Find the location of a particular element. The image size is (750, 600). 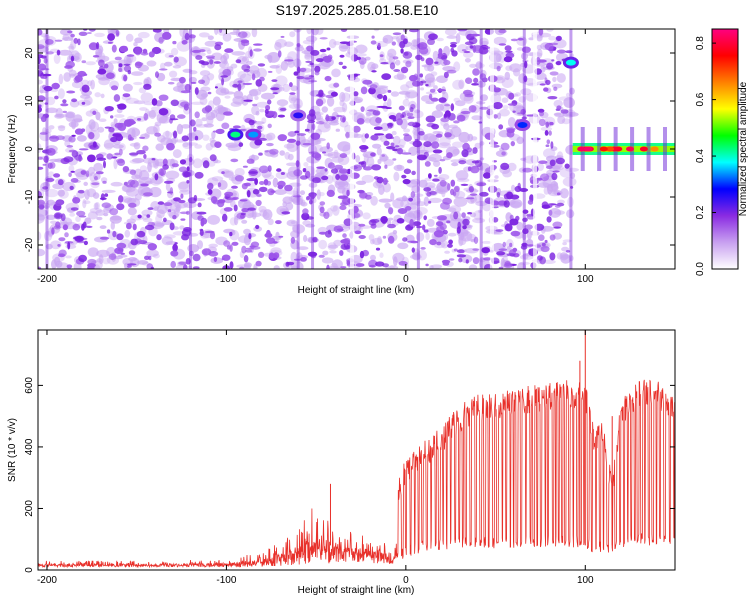

speckle-streak is located at coordinates (481, 149).